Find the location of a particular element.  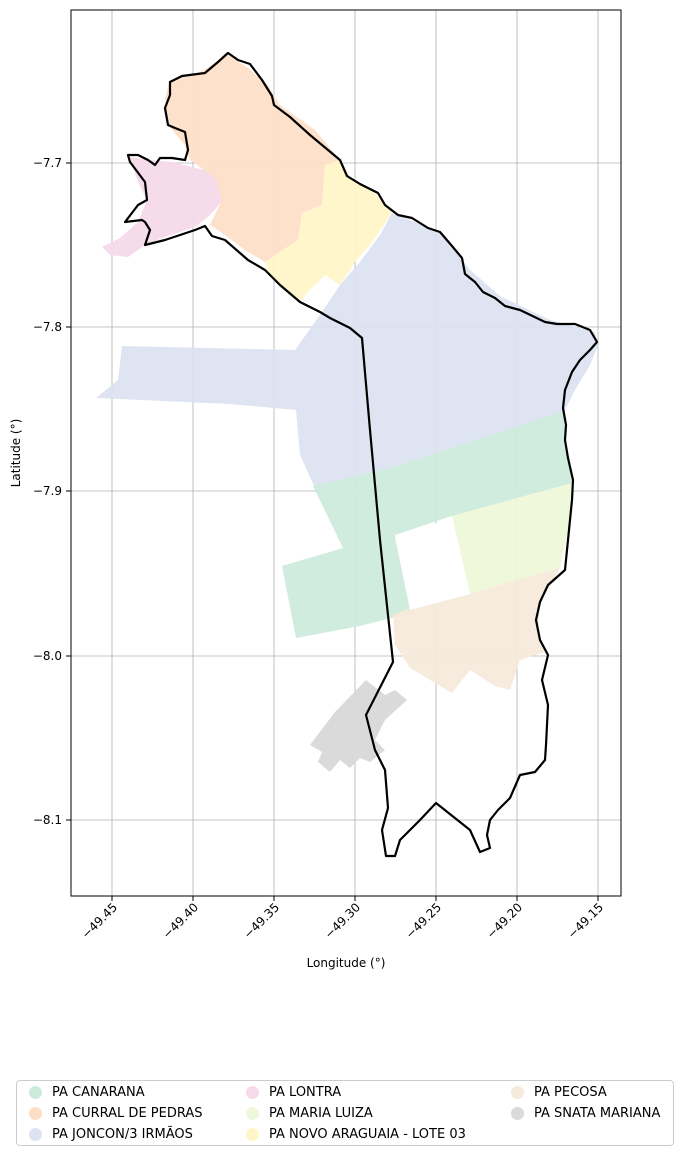

legend-item-joncon: PA JONCON/3 IRMÃOS is located at coordinates (111, 1134).